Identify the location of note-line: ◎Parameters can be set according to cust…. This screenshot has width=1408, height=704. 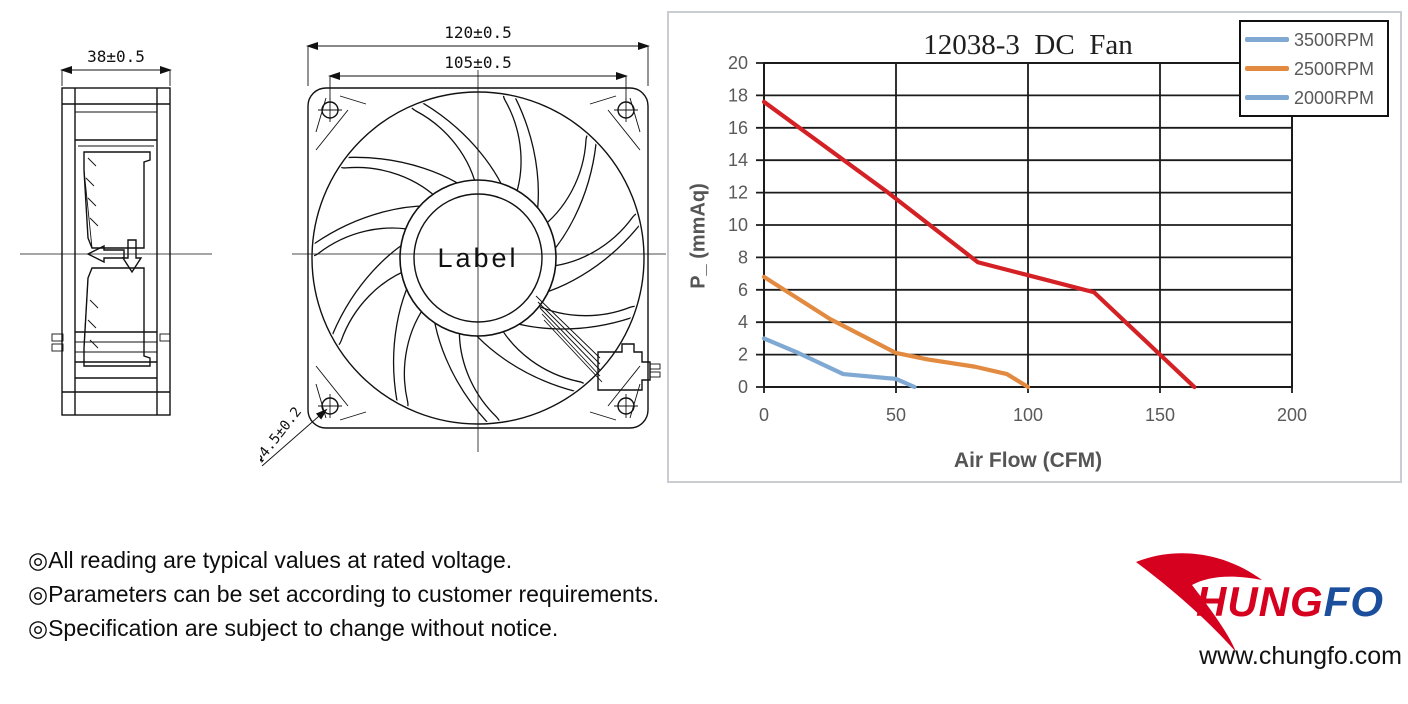
(344, 594).